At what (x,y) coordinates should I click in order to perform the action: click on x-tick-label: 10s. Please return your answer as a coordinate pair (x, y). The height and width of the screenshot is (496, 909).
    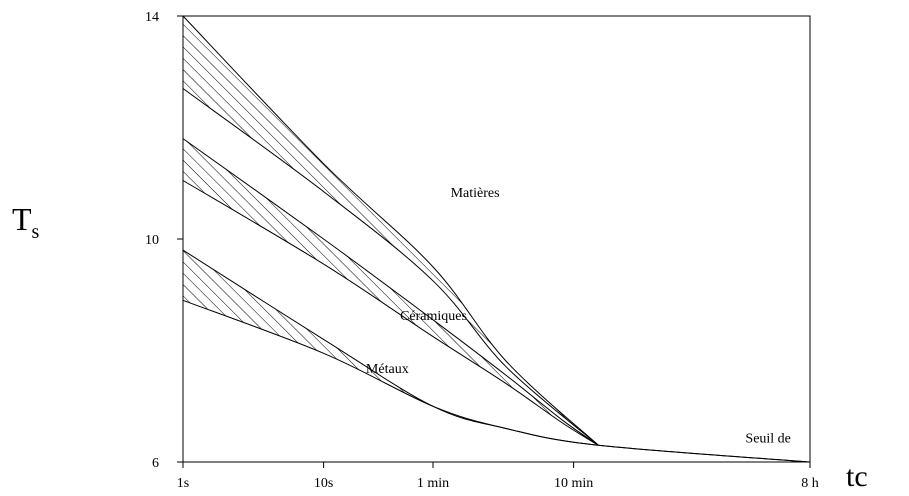
    Looking at the image, I should click on (323, 483).